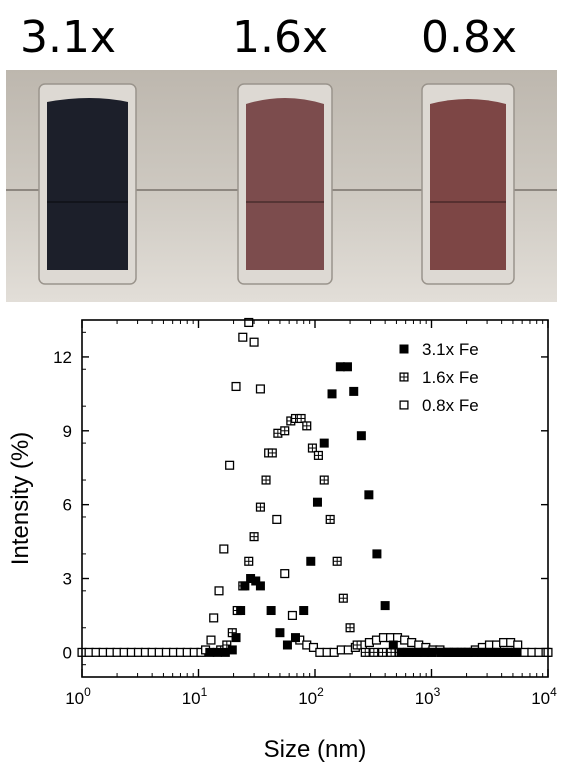 The width and height of the screenshot is (561, 773). What do you see at coordinates (280, 35) in the screenshot?
I see `concentration-labels: 3.1x 1.6x 0.8x` at bounding box center [280, 35].